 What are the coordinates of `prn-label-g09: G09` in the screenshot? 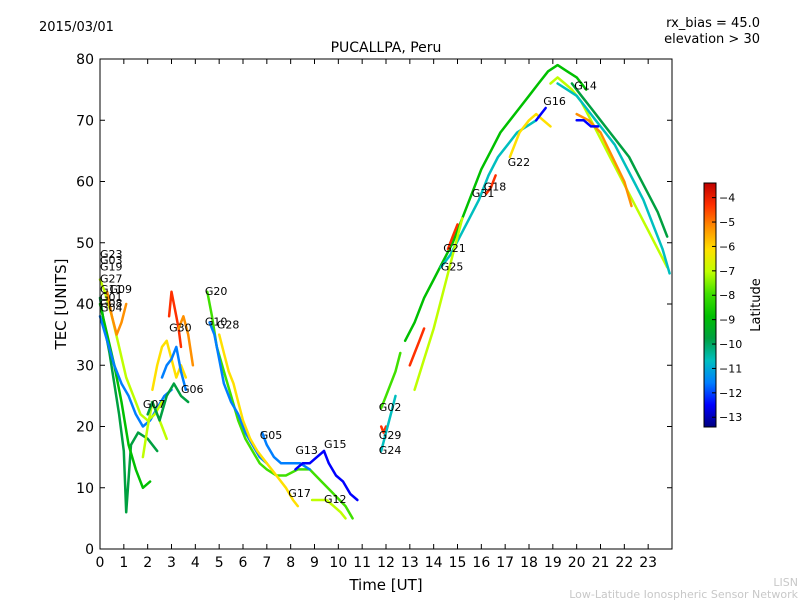 It's located at (121, 289).